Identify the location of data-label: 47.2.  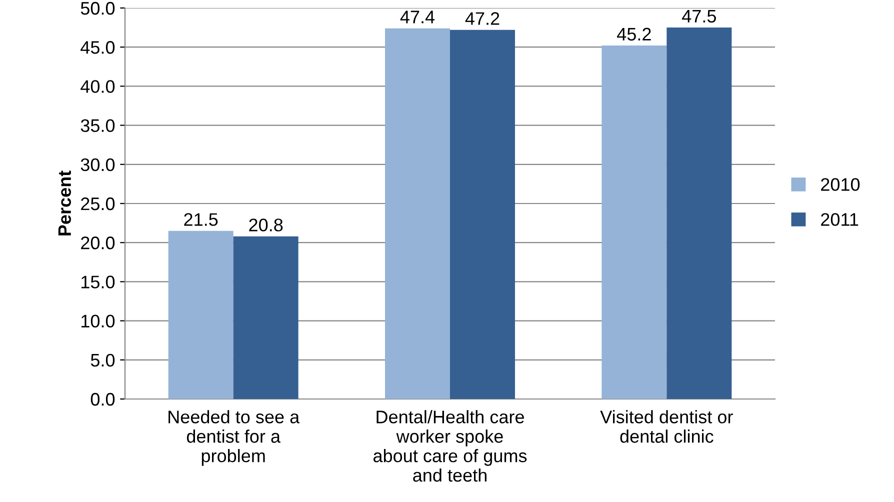
(482, 18).